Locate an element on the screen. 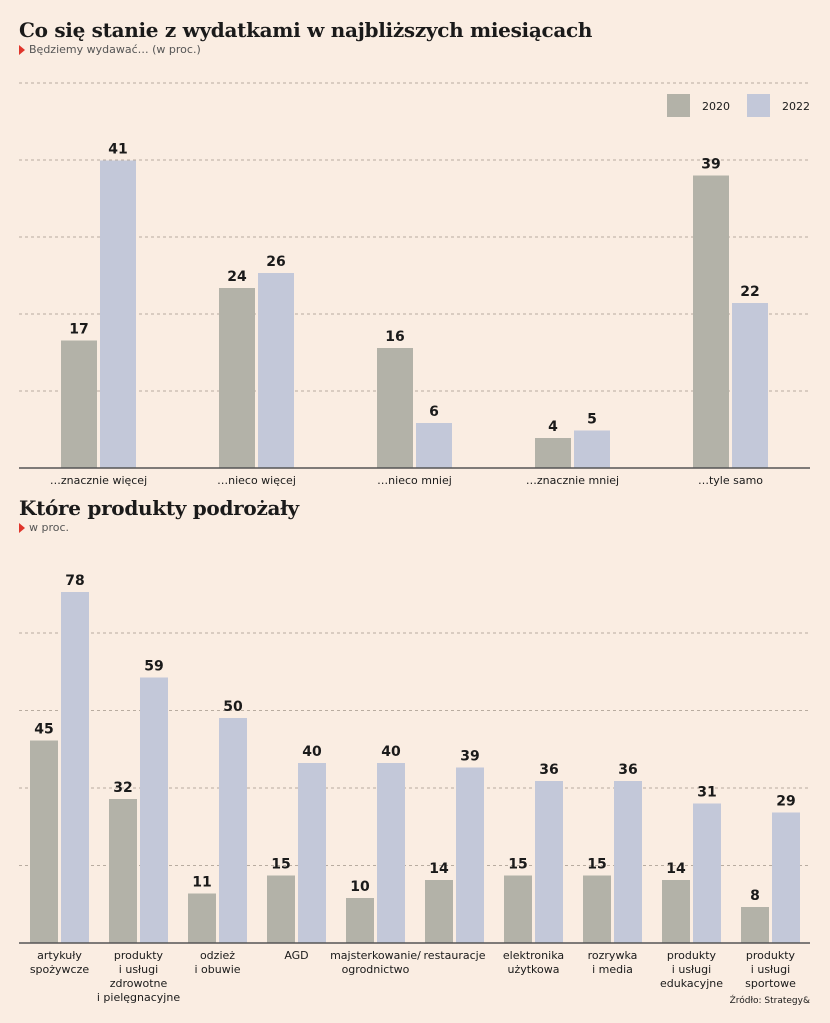  data-label: 26 is located at coordinates (275, 262).